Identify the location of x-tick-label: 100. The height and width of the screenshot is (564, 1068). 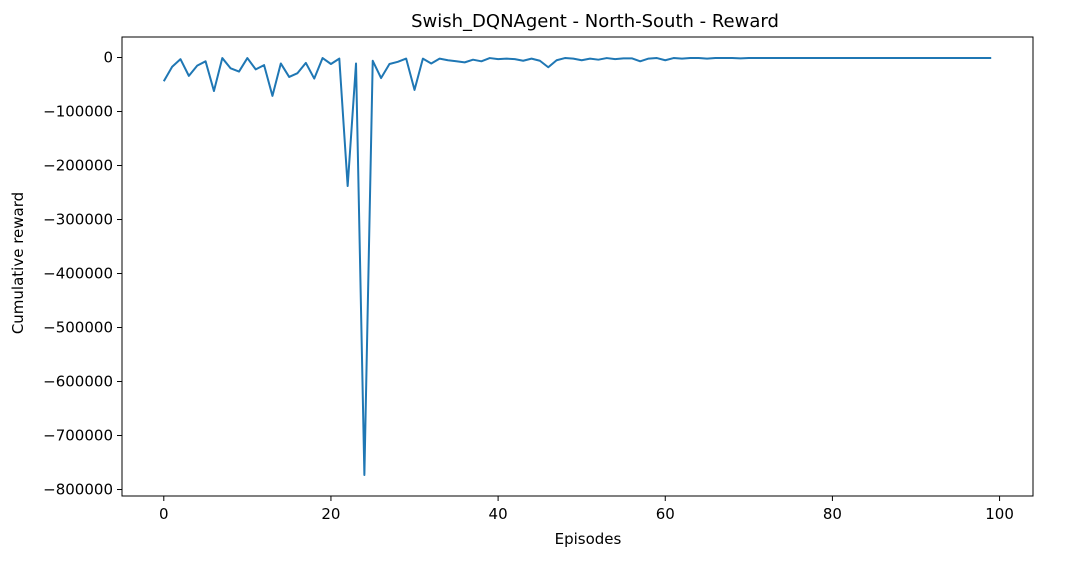
(999, 514).